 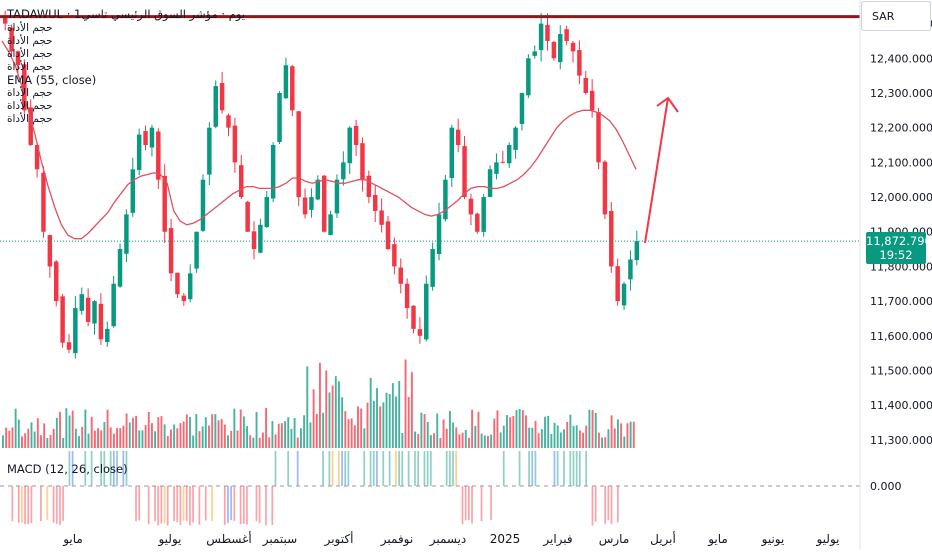 I want to click on y-tick-label: 11,300.000, so click(x=901, y=440).